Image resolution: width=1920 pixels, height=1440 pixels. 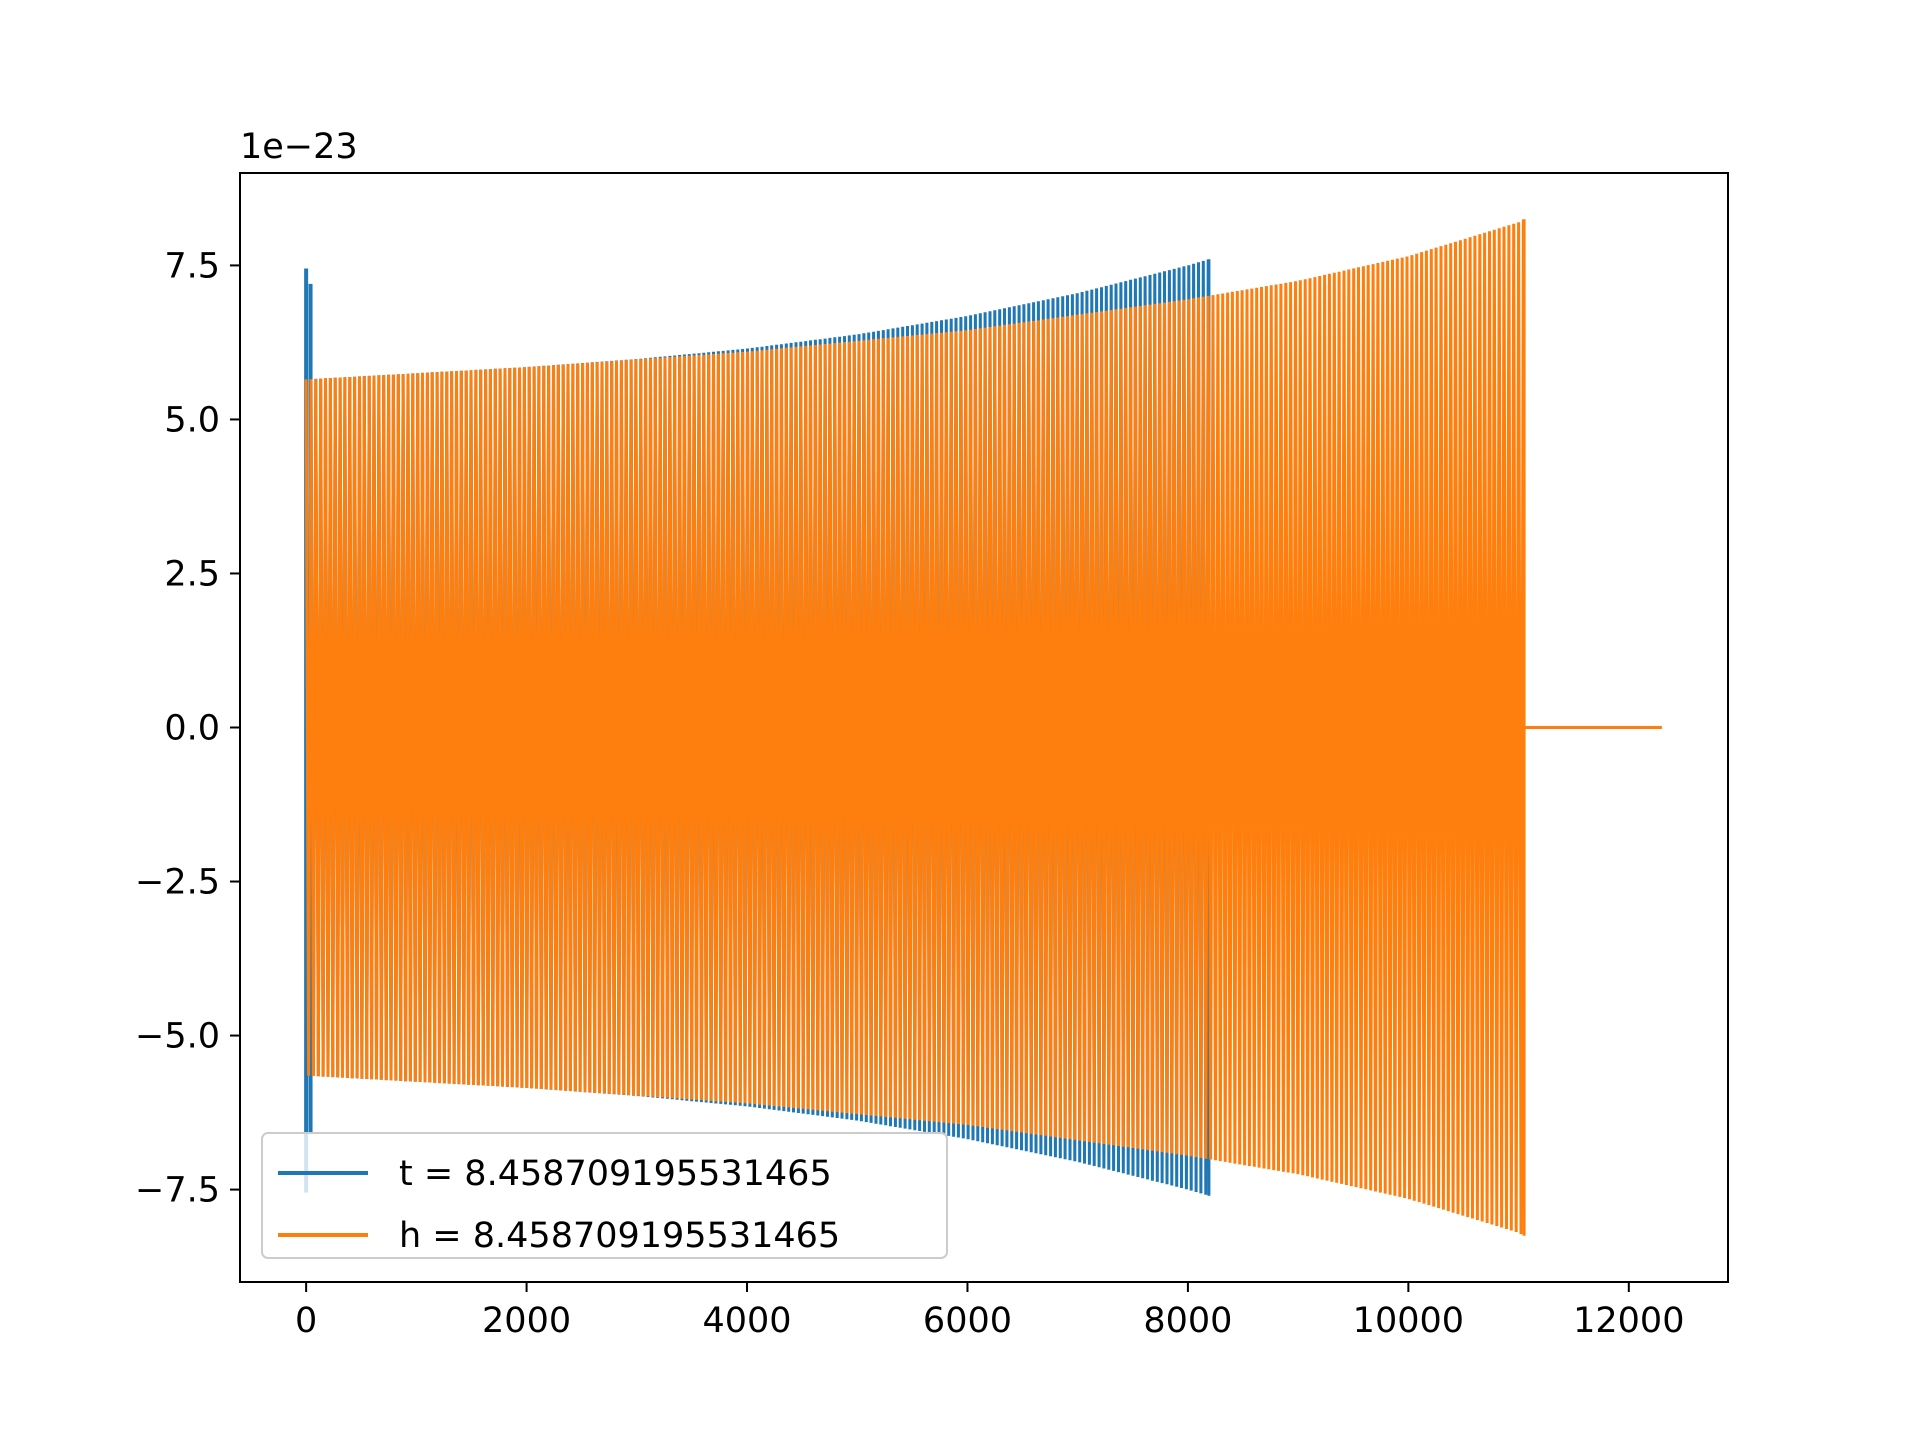 What do you see at coordinates (192, 266) in the screenshot?
I see `y-tick-label: 7.5` at bounding box center [192, 266].